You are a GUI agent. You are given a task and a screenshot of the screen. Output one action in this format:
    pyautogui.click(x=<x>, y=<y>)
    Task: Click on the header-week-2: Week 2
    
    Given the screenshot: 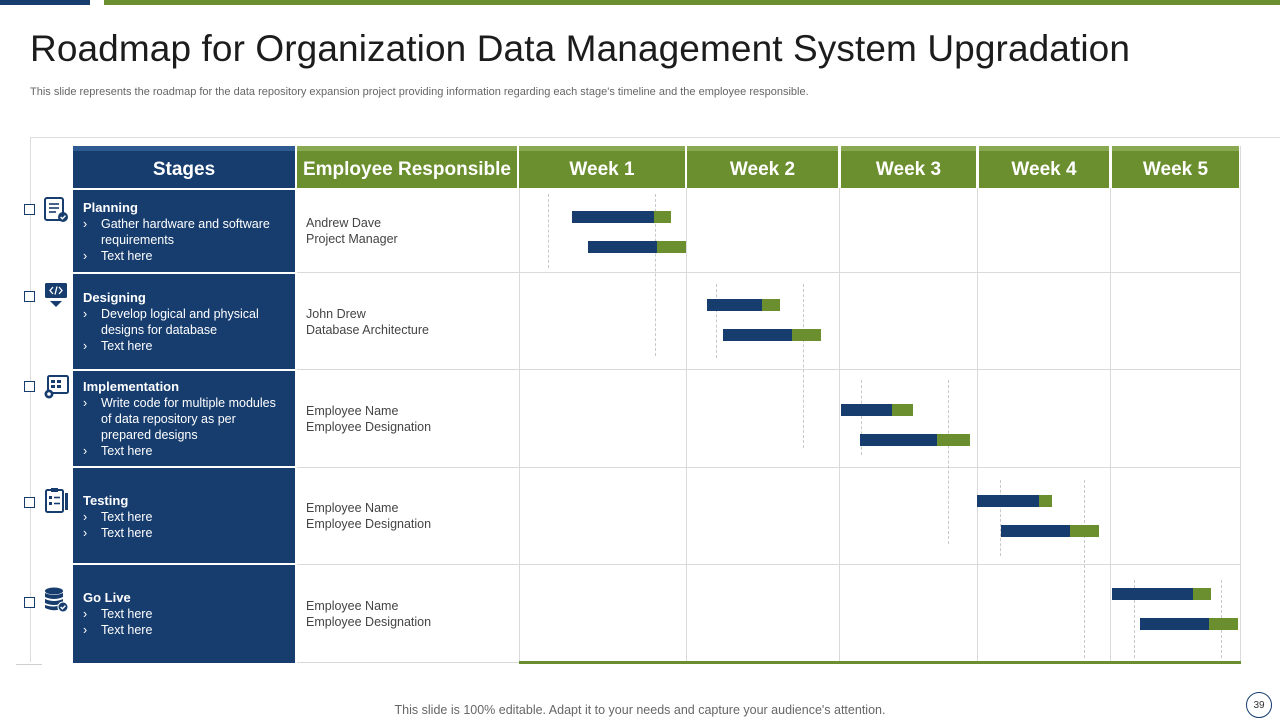 What is the action you would take?
    pyautogui.click(x=762, y=167)
    